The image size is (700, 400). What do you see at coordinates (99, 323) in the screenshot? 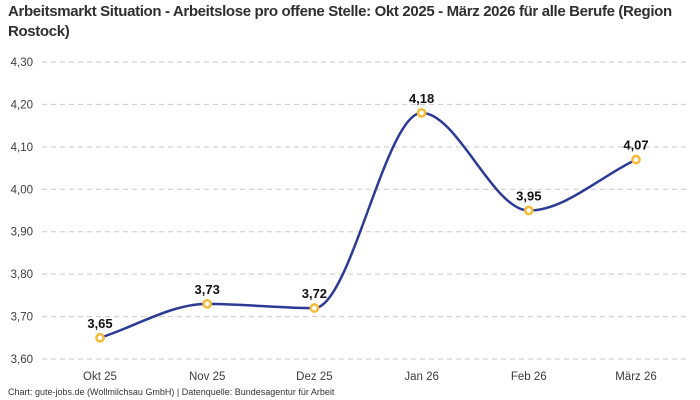
I see `data-point-label: 3,65` at bounding box center [99, 323].